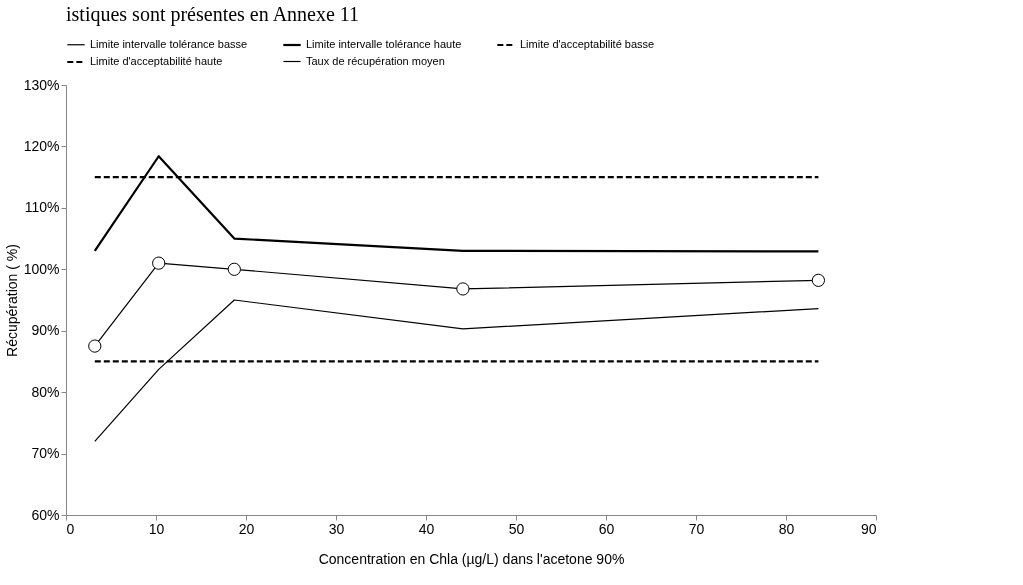  Describe the element at coordinates (45, 330) in the screenshot. I see `y-tick-label: 90%` at that location.